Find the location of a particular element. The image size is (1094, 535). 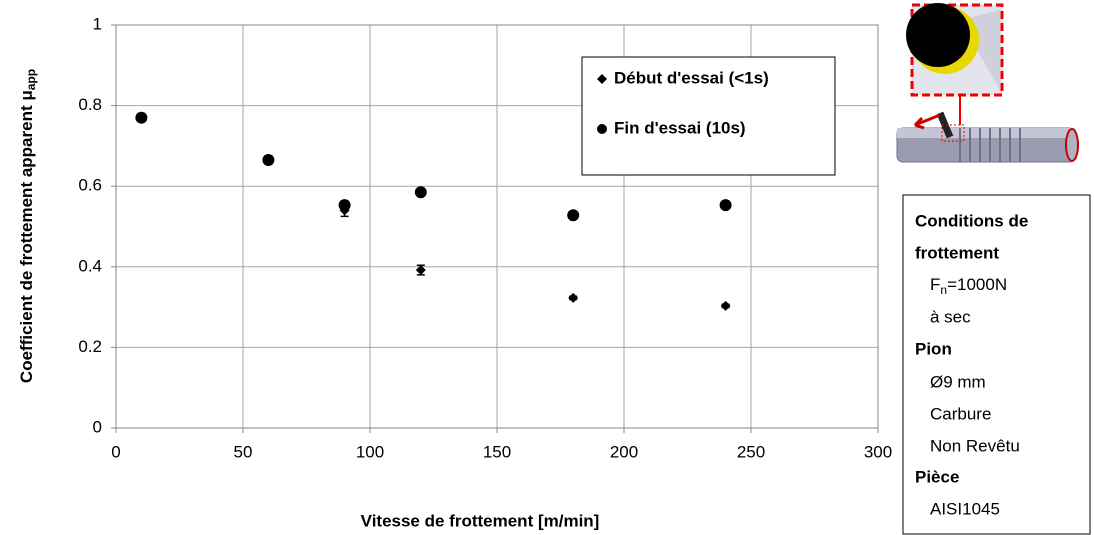

force: Fn=1000N is located at coordinates (968, 286).